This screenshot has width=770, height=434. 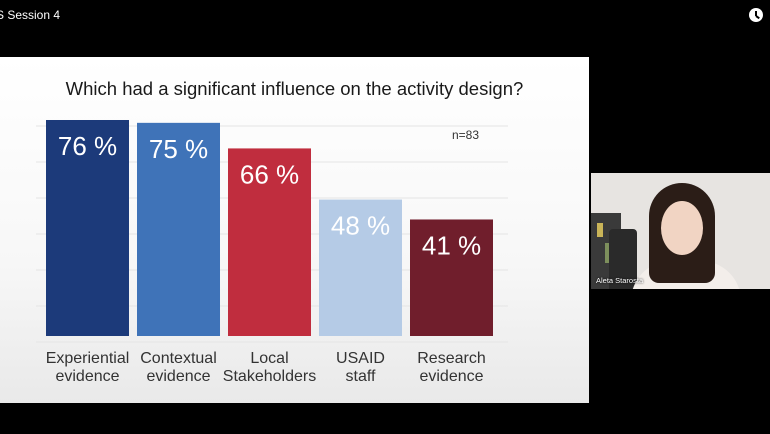 I want to click on category-label: Stakeholders, so click(x=269, y=376).